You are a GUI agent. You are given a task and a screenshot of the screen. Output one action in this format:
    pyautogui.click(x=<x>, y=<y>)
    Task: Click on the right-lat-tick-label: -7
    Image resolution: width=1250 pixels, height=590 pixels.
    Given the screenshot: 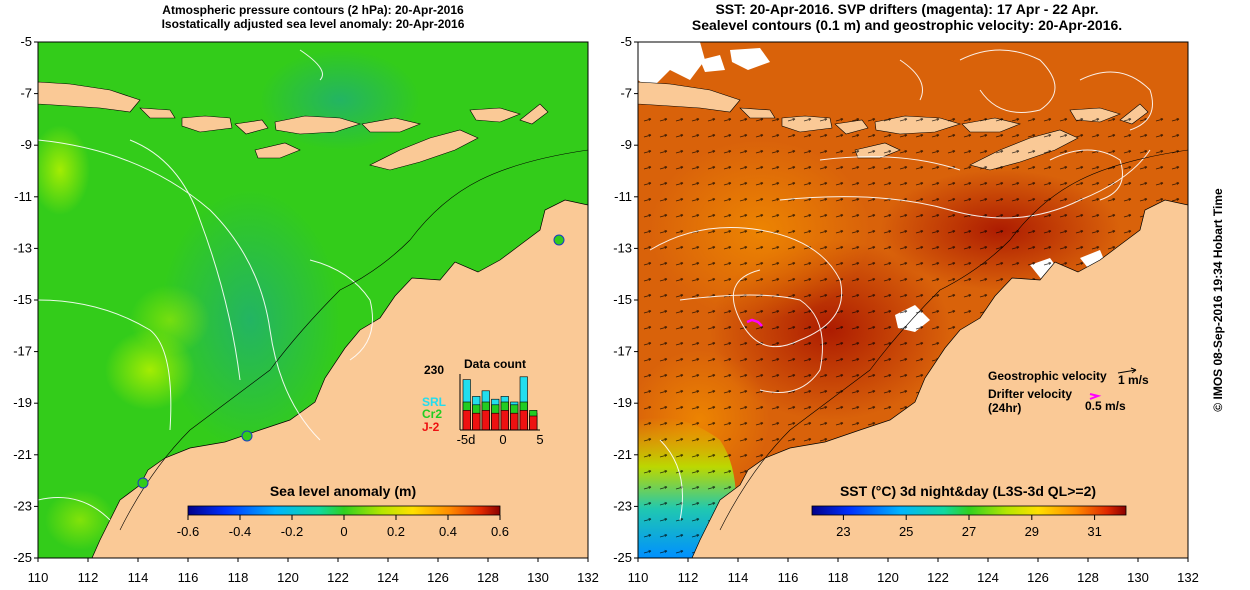 What is the action you would take?
    pyautogui.click(x=626, y=93)
    